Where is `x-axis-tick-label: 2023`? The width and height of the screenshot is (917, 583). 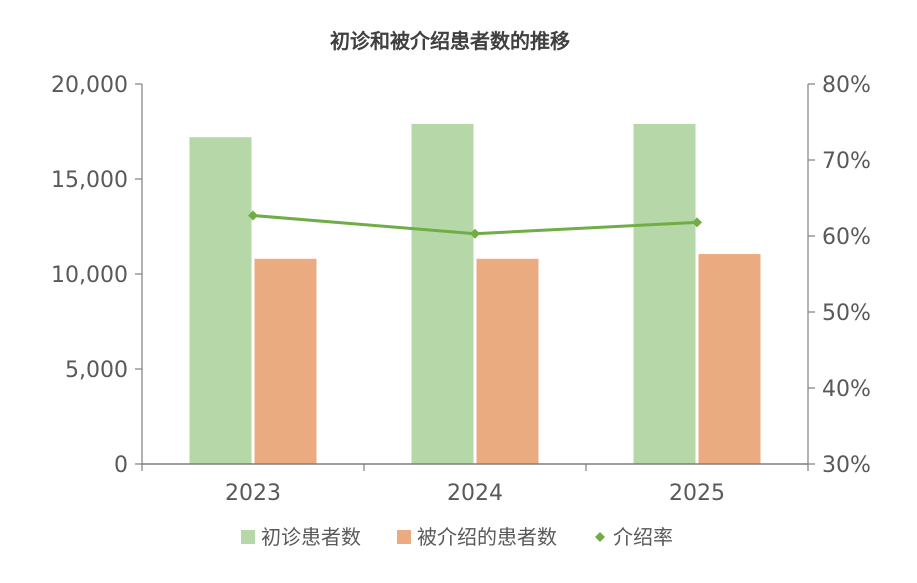 x-axis-tick-label: 2023 is located at coordinates (253, 493).